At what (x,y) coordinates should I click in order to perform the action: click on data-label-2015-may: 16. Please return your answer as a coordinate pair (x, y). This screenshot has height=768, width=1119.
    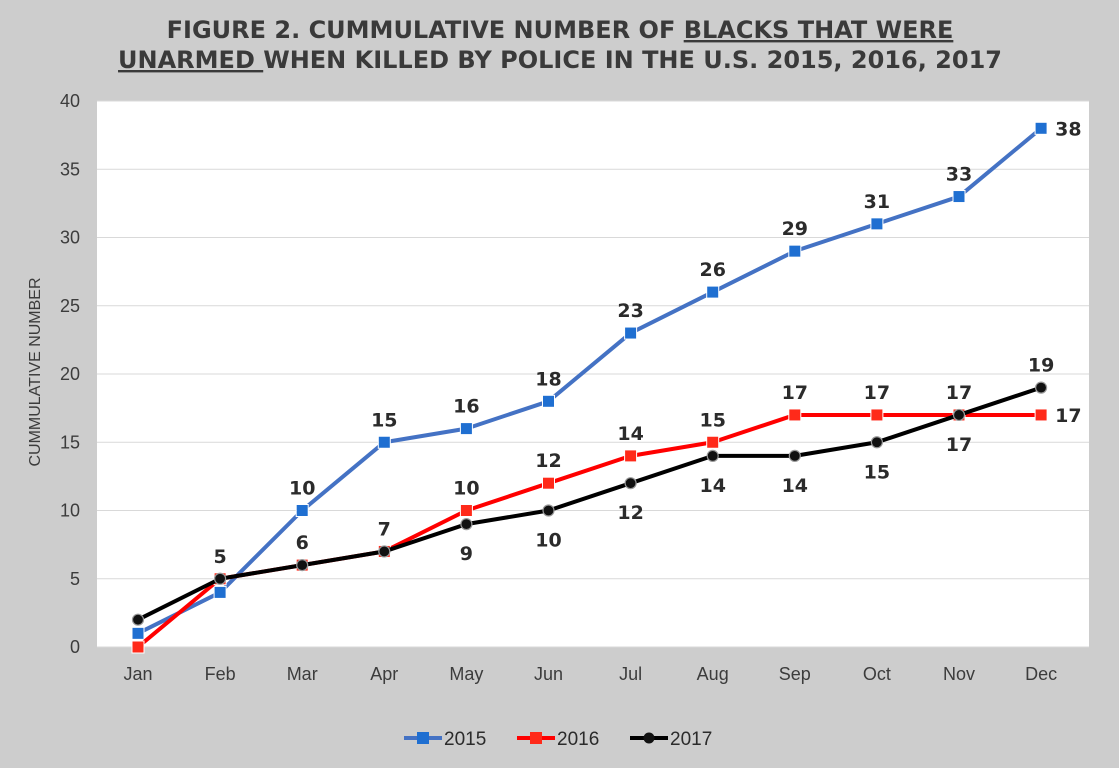
    Looking at the image, I should click on (466, 407).